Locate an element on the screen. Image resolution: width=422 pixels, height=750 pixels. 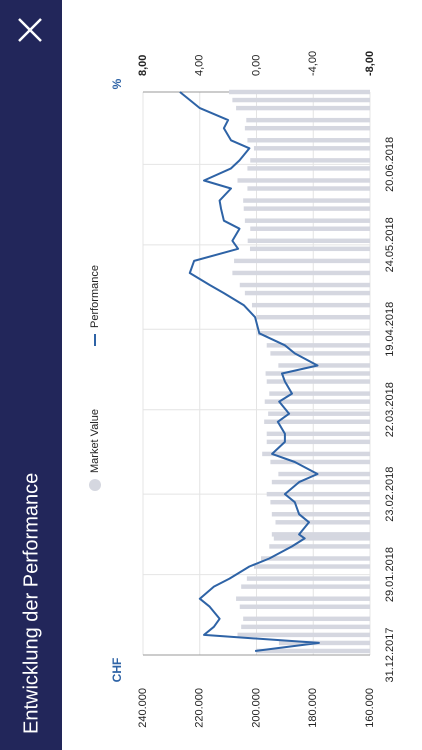
close-icon is located at coordinates (30, 30).